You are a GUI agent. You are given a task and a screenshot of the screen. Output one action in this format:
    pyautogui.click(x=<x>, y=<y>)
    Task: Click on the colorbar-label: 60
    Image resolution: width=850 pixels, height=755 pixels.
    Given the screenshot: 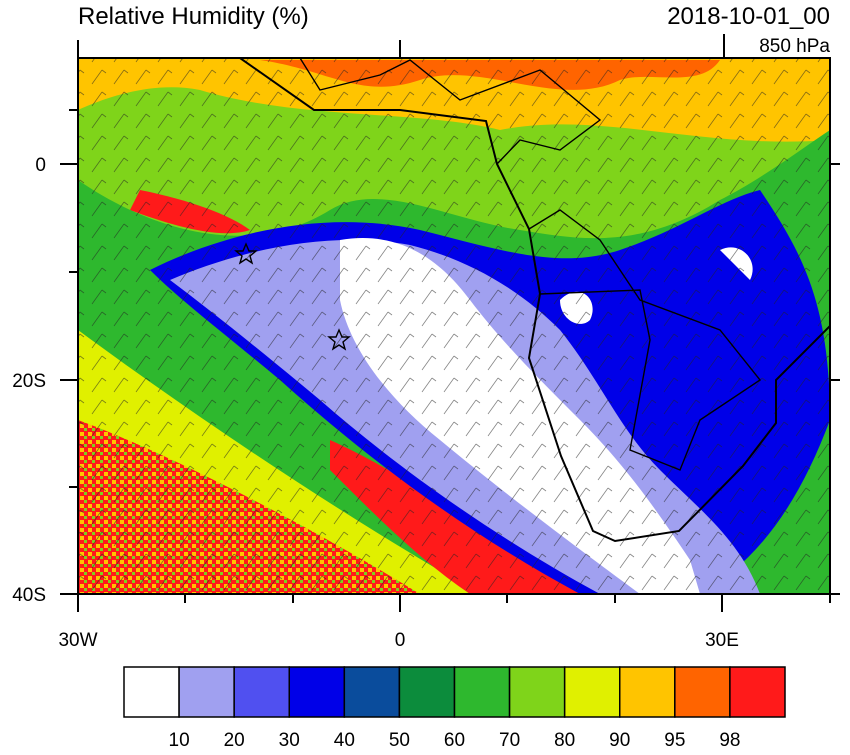 What is the action you would take?
    pyautogui.click(x=454, y=740)
    